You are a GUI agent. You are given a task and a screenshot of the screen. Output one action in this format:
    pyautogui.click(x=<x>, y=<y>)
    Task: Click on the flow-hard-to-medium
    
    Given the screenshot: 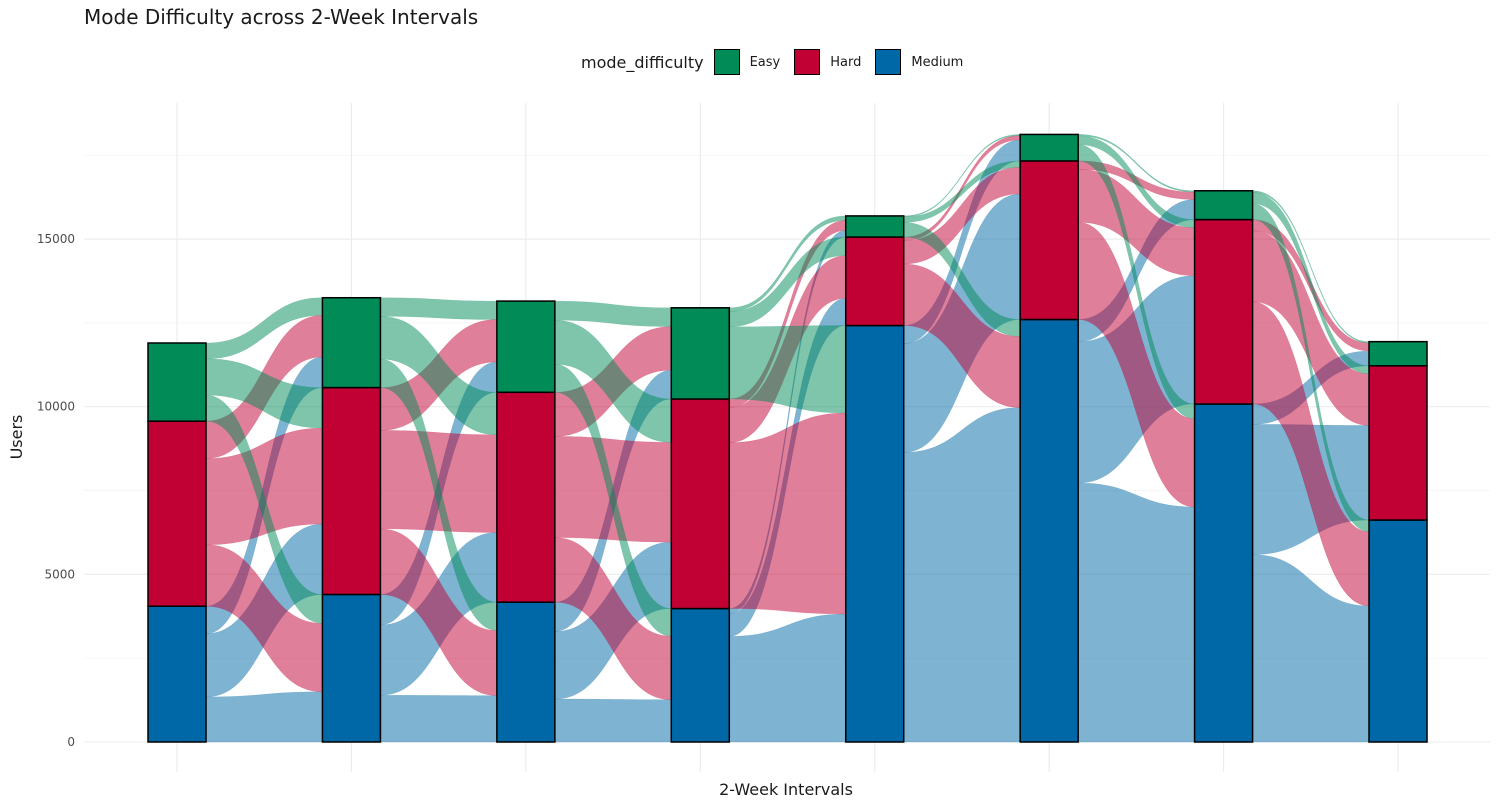 What is the action you would take?
    pyautogui.click(x=787, y=513)
    